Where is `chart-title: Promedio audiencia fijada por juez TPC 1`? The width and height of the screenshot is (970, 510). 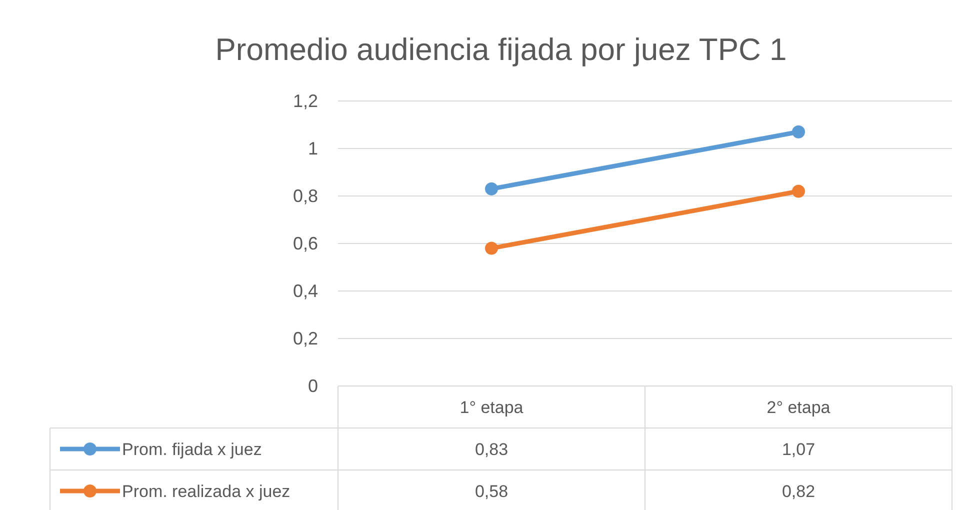
chart-title: Promedio audiencia fijada por juez TPC 1 is located at coordinates (501, 49).